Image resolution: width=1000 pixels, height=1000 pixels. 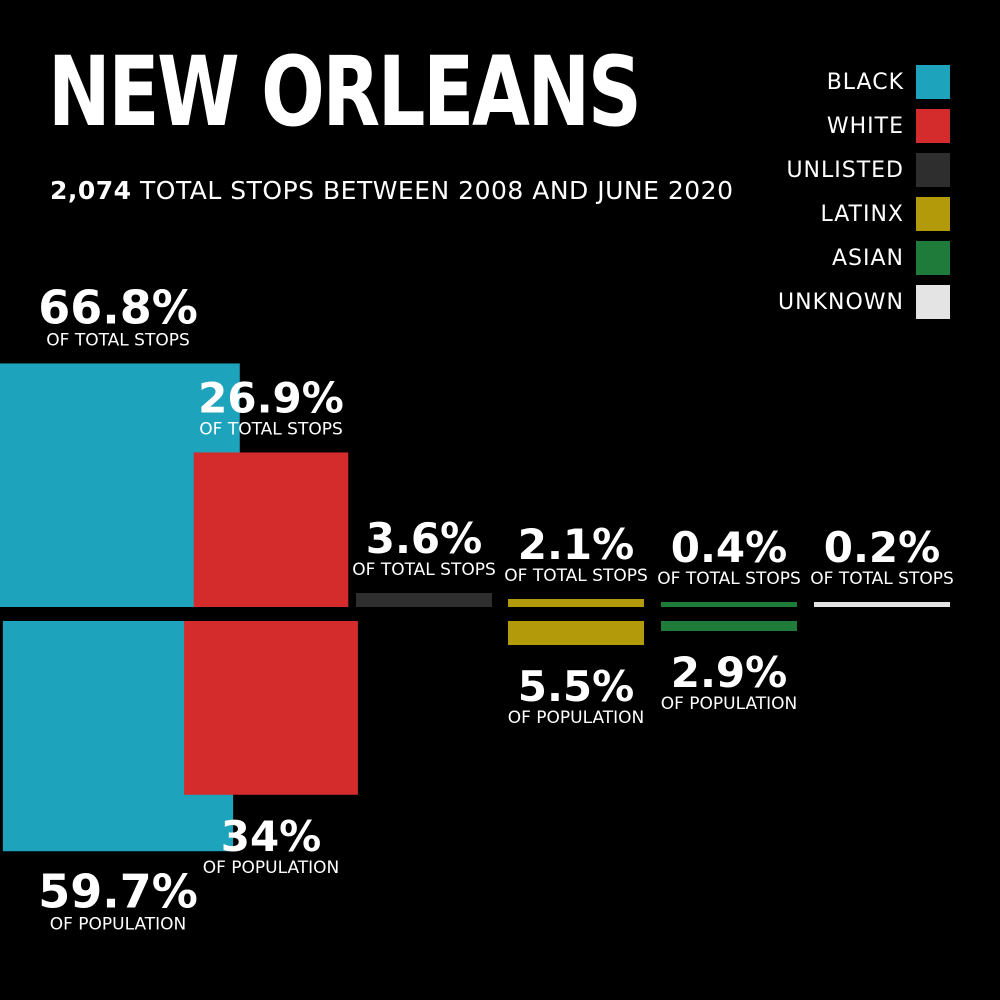 I want to click on bar-population-asian, so click(x=729, y=626).